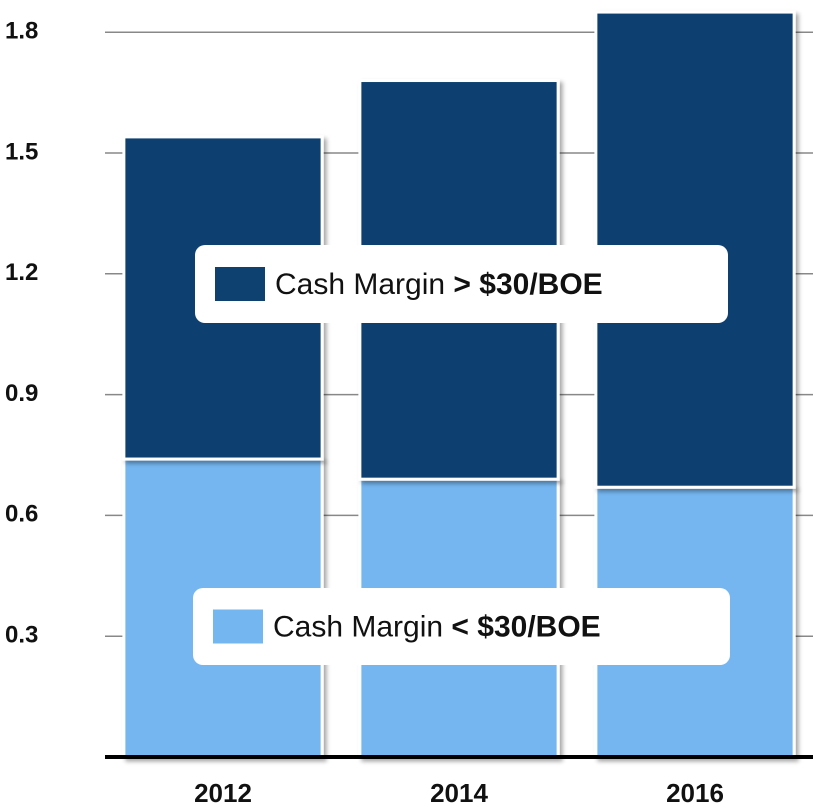 Image resolution: width=813 pixels, height=809 pixels. Describe the element at coordinates (21, 151) in the screenshot. I see `y-tick-label: 1.5` at that location.